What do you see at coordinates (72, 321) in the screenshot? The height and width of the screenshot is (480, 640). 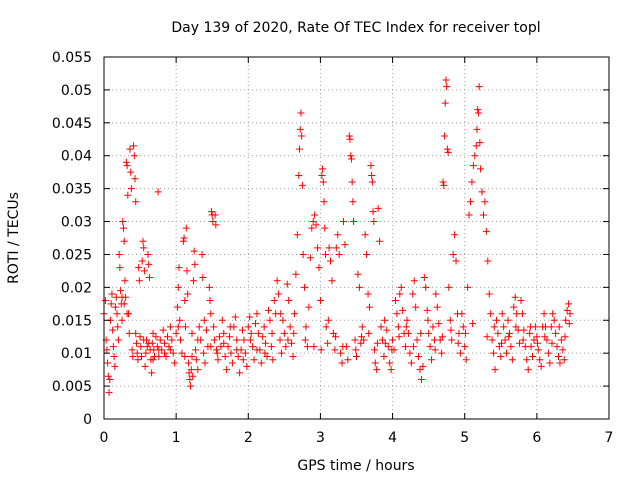 I see `y-tick-label: 0.015` at bounding box center [72, 321].